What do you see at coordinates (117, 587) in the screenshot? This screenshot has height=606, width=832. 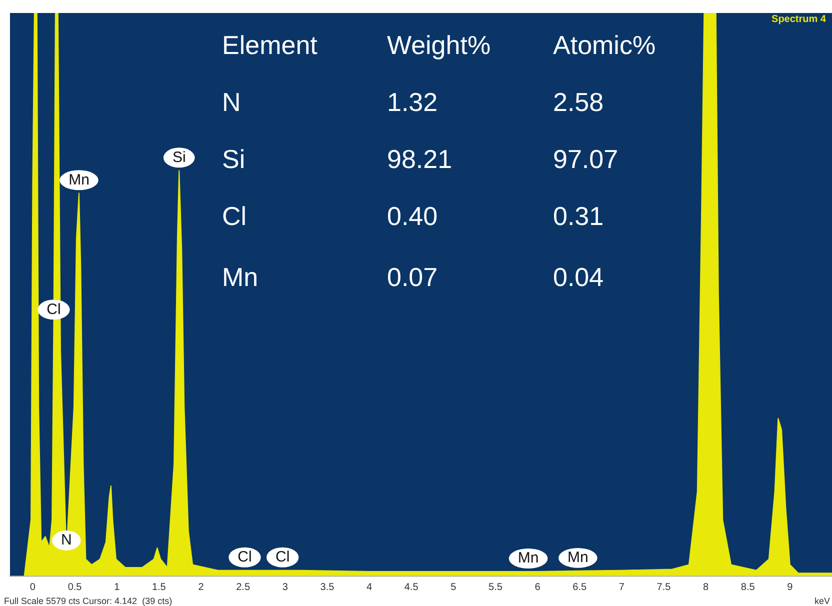 I see `x-tick-label: 1` at bounding box center [117, 587].